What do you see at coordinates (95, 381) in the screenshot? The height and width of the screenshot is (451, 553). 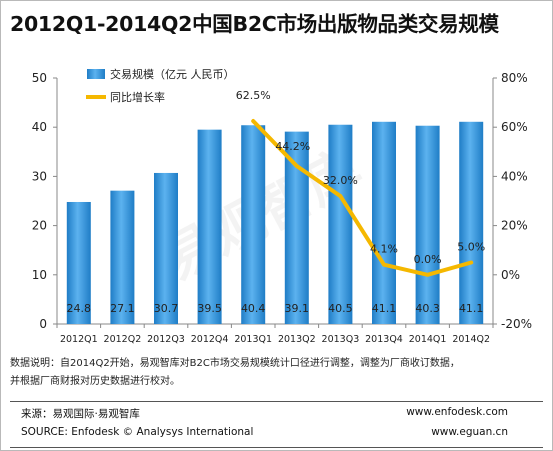 I see `note-line-2: 并根据厂商财报对历史数据进行校对。` at bounding box center [95, 381].